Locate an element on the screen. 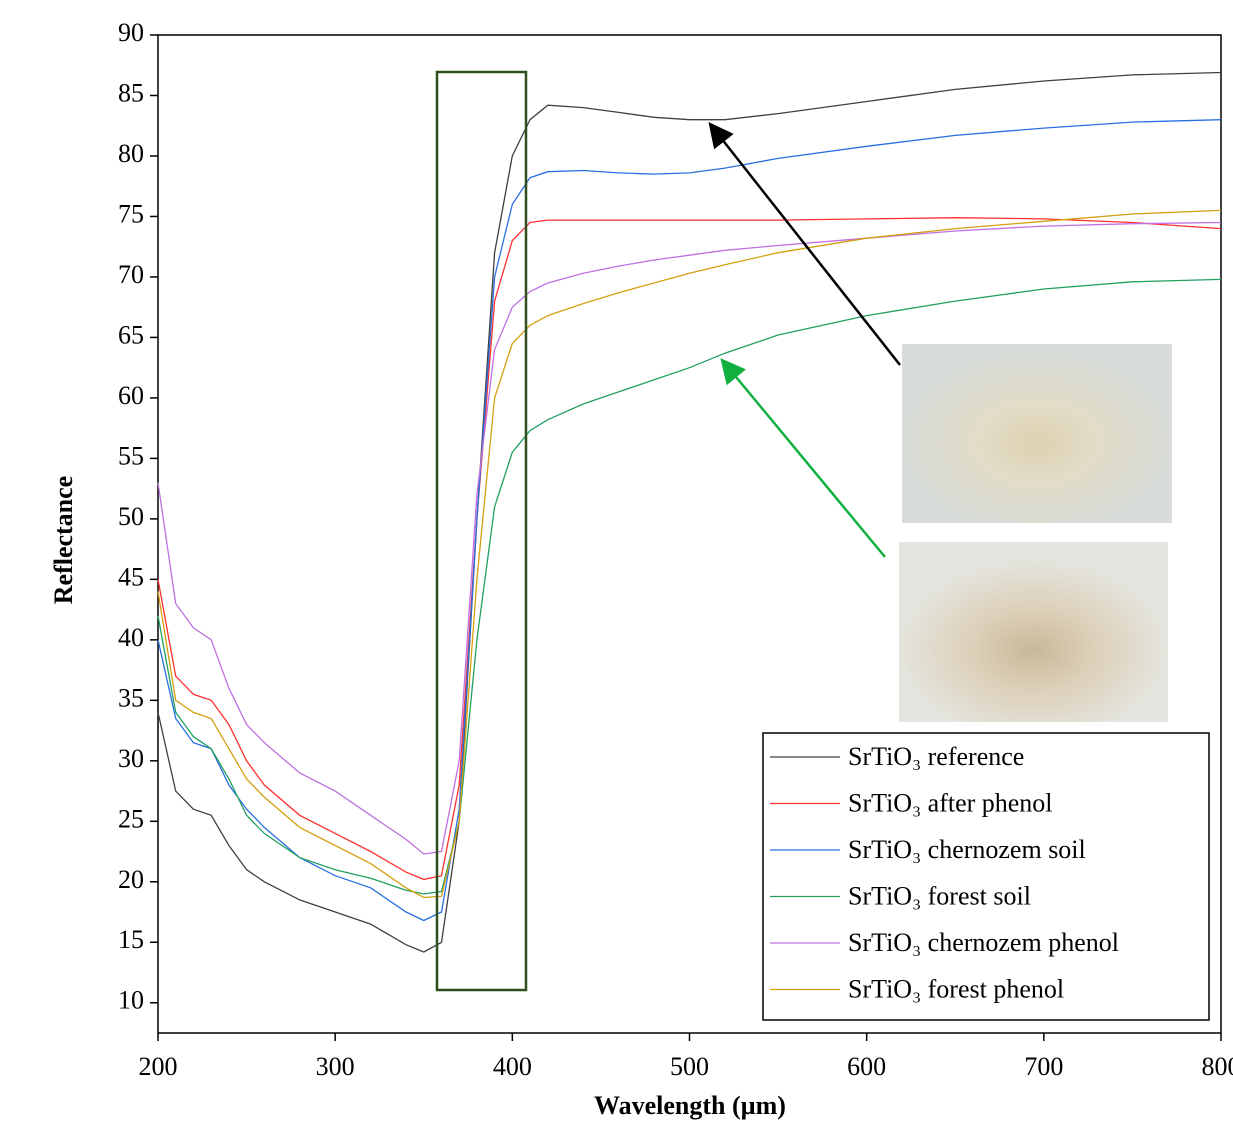  y-tick-label: 15 is located at coordinates (131, 939).